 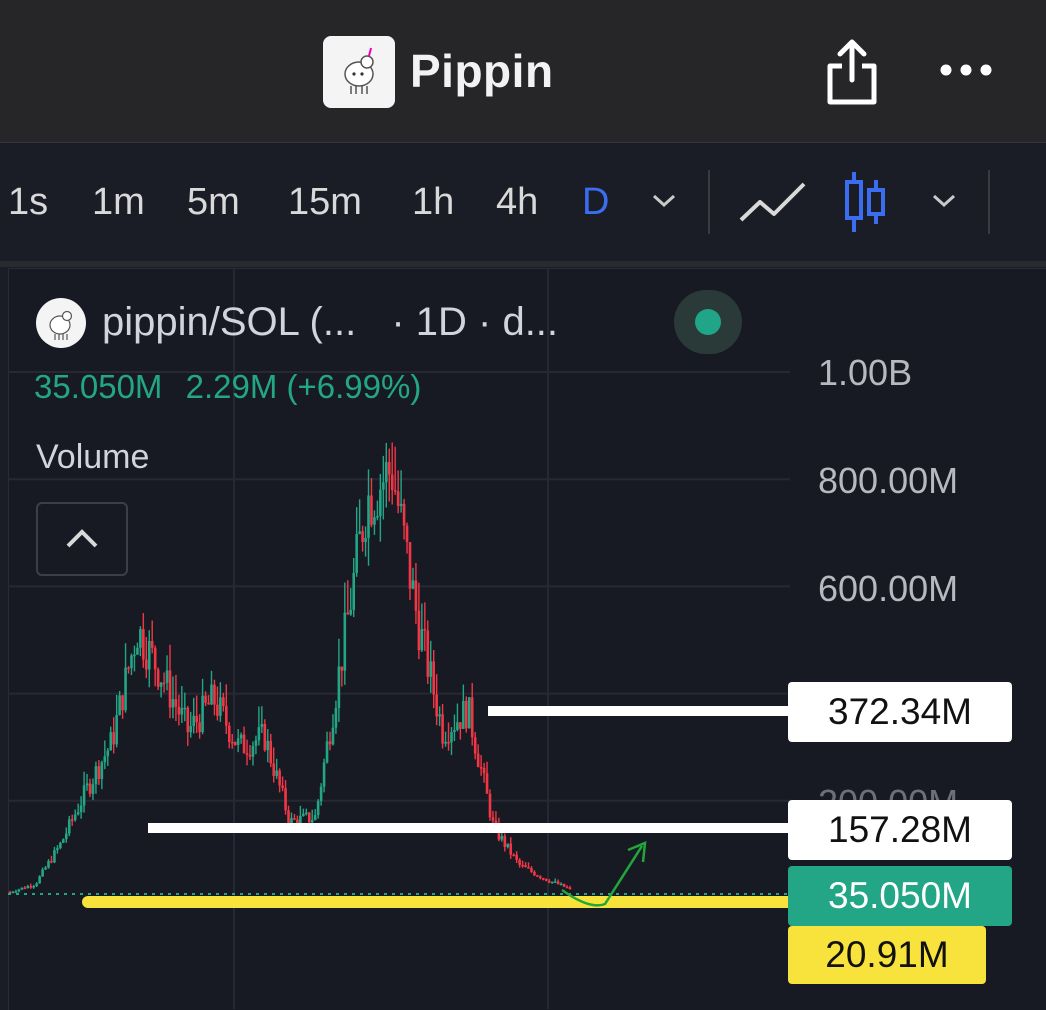 What do you see at coordinates (28, 202) in the screenshot?
I see `timeframe-1s: 1s` at bounding box center [28, 202].